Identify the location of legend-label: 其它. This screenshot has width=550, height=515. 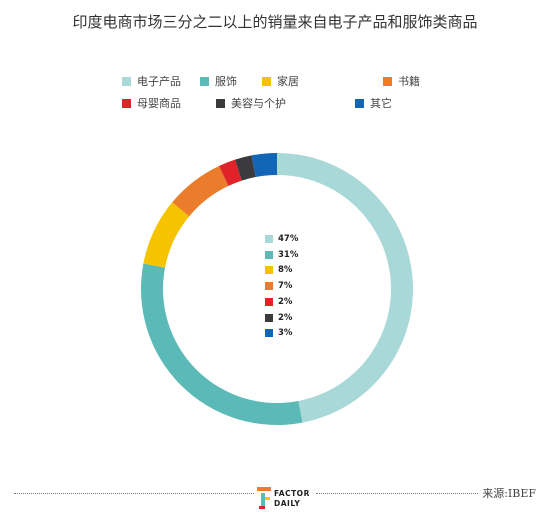
(381, 103).